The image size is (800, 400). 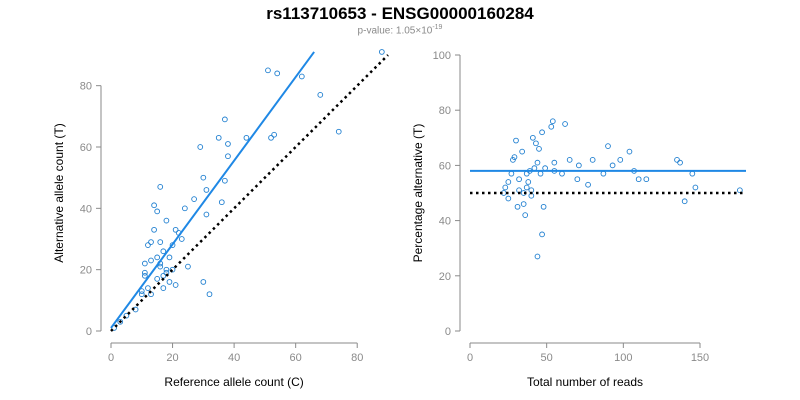 What do you see at coordinates (442, 56) in the screenshot?
I see `y-tick-label: 100` at bounding box center [442, 56].